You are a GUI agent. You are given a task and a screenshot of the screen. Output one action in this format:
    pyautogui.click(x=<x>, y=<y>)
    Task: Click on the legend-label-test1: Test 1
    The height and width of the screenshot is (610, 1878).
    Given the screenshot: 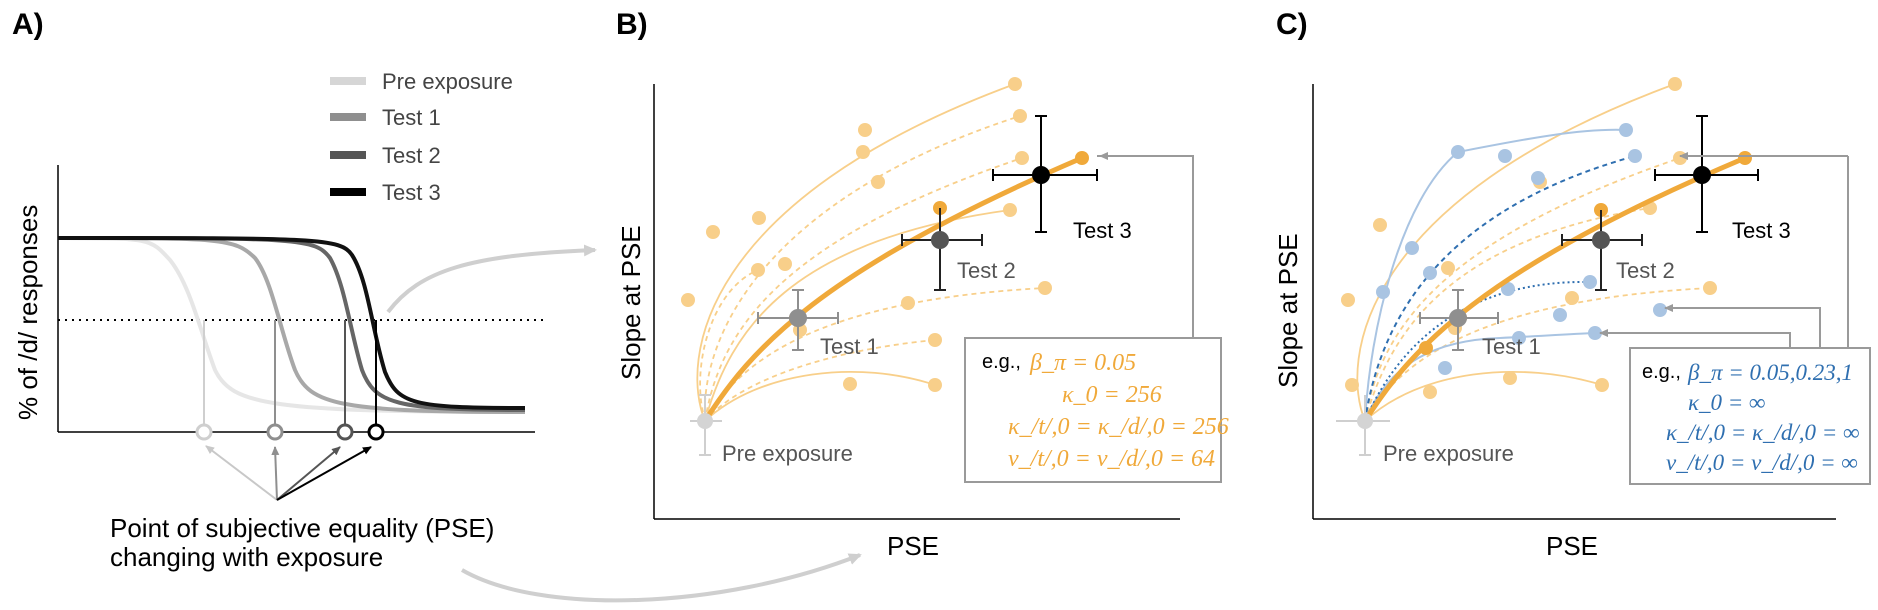 What is the action you would take?
    pyautogui.click(x=411, y=117)
    